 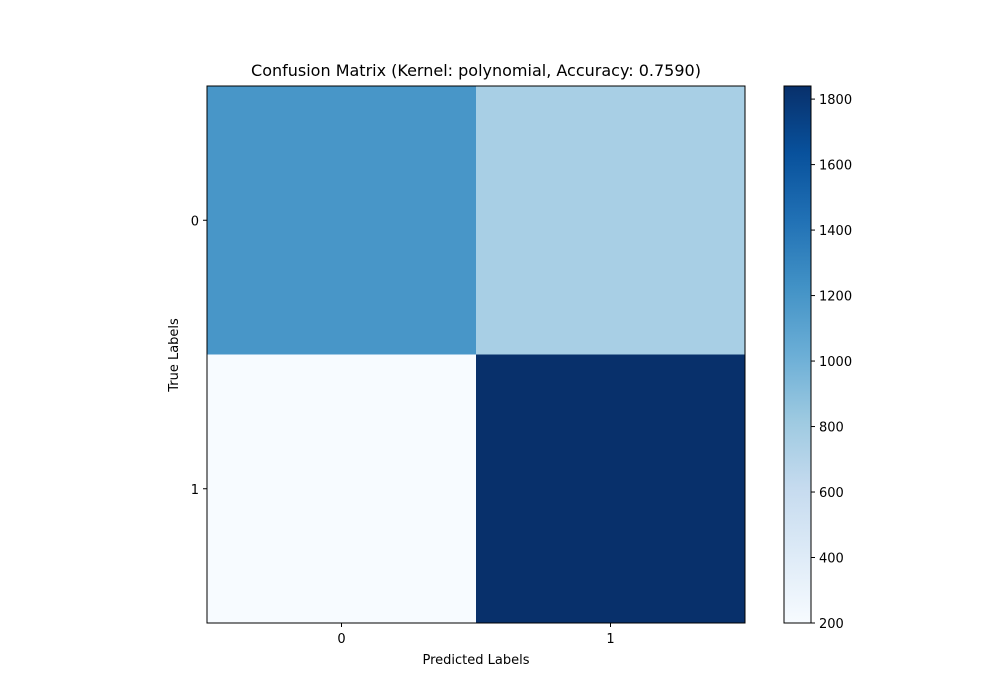 What do you see at coordinates (835, 166) in the screenshot?
I see `colorbar-tick-label: 1600` at bounding box center [835, 166].